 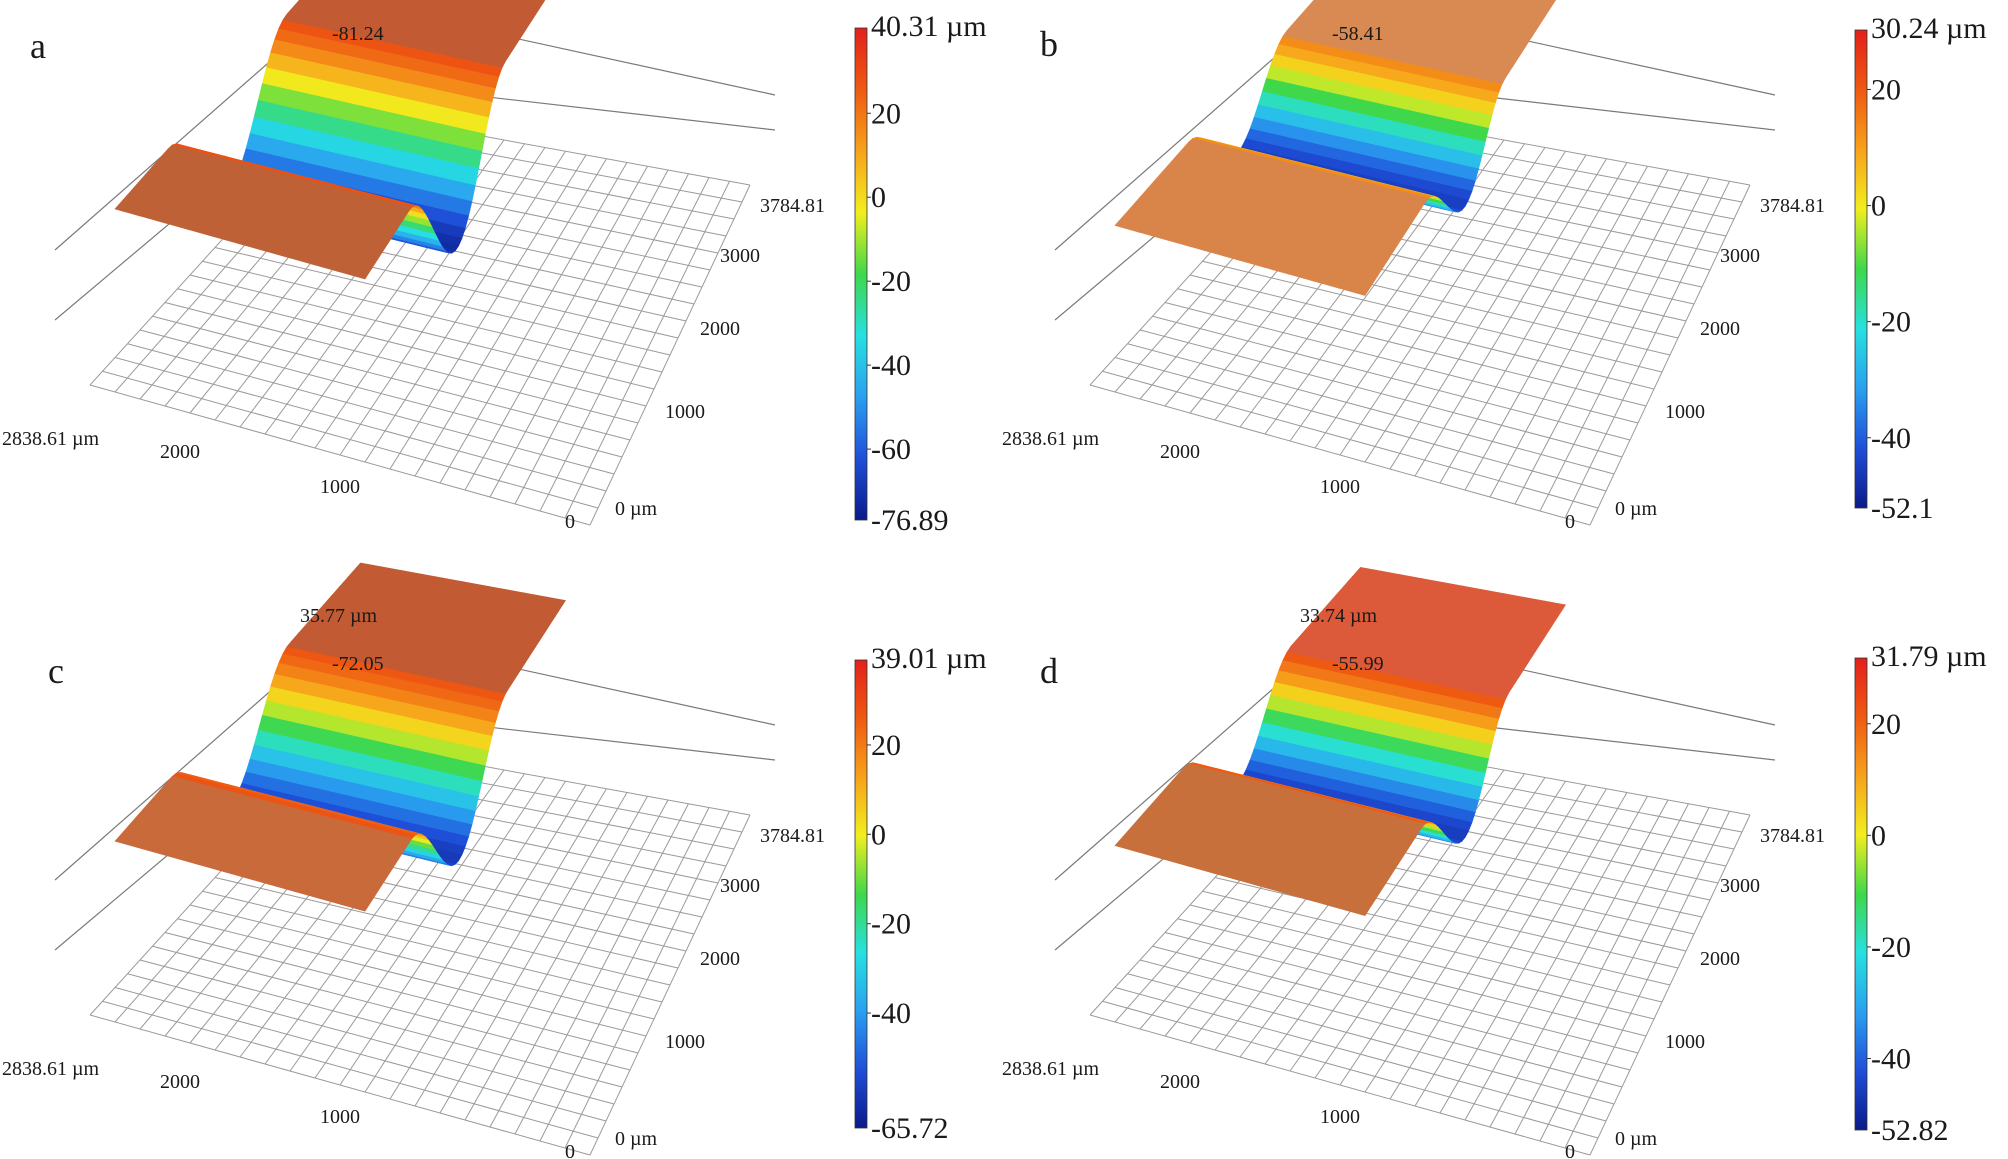 I want to click on colorbar: 40.31 µm 20 0 -20 -40 -60 -76.89, so click(x=920, y=273).